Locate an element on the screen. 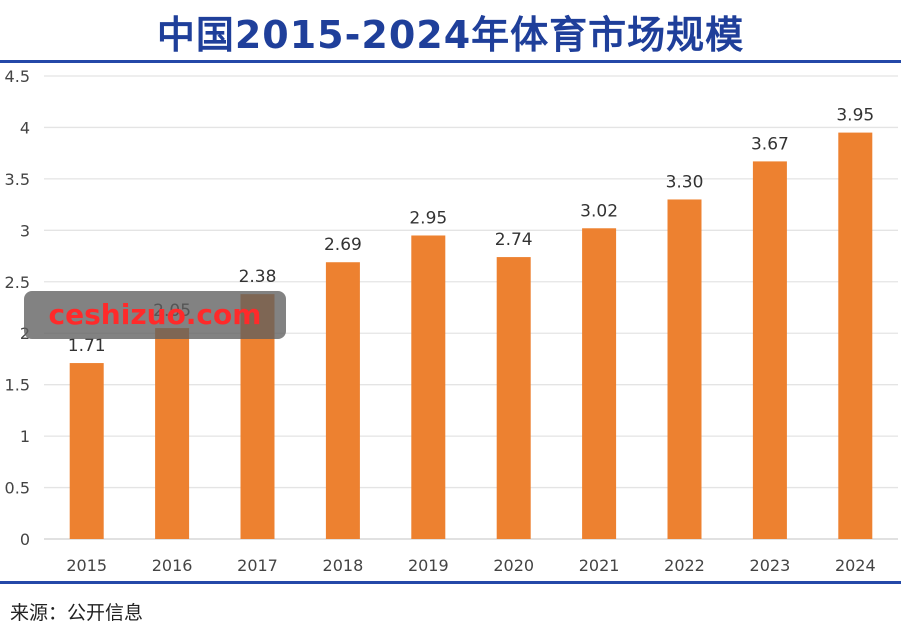 Image resolution: width=901 pixels, height=628 pixels. y-tick-label: 4.5 is located at coordinates (17, 76).